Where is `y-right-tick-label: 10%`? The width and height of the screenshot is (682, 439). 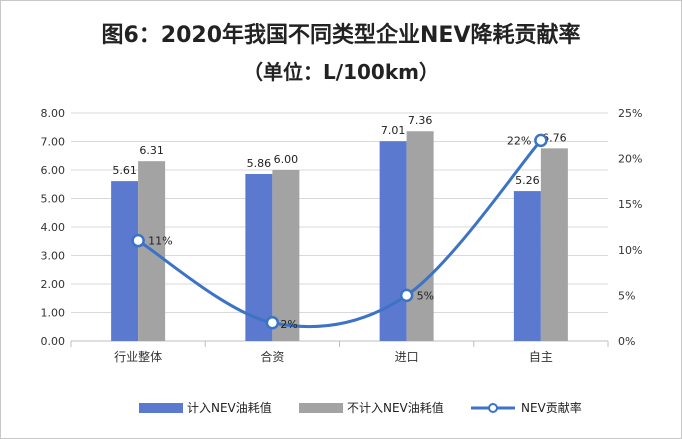
y-right-tick-label: 10% is located at coordinates (630, 250).